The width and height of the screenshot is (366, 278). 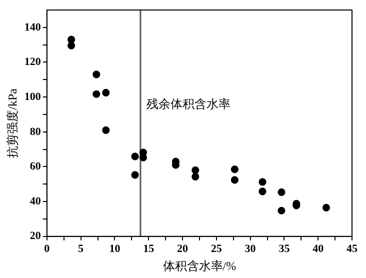 What do you see at coordinates (36, 132) in the screenshot?
I see `y-tick-label: 80` at bounding box center [36, 132].